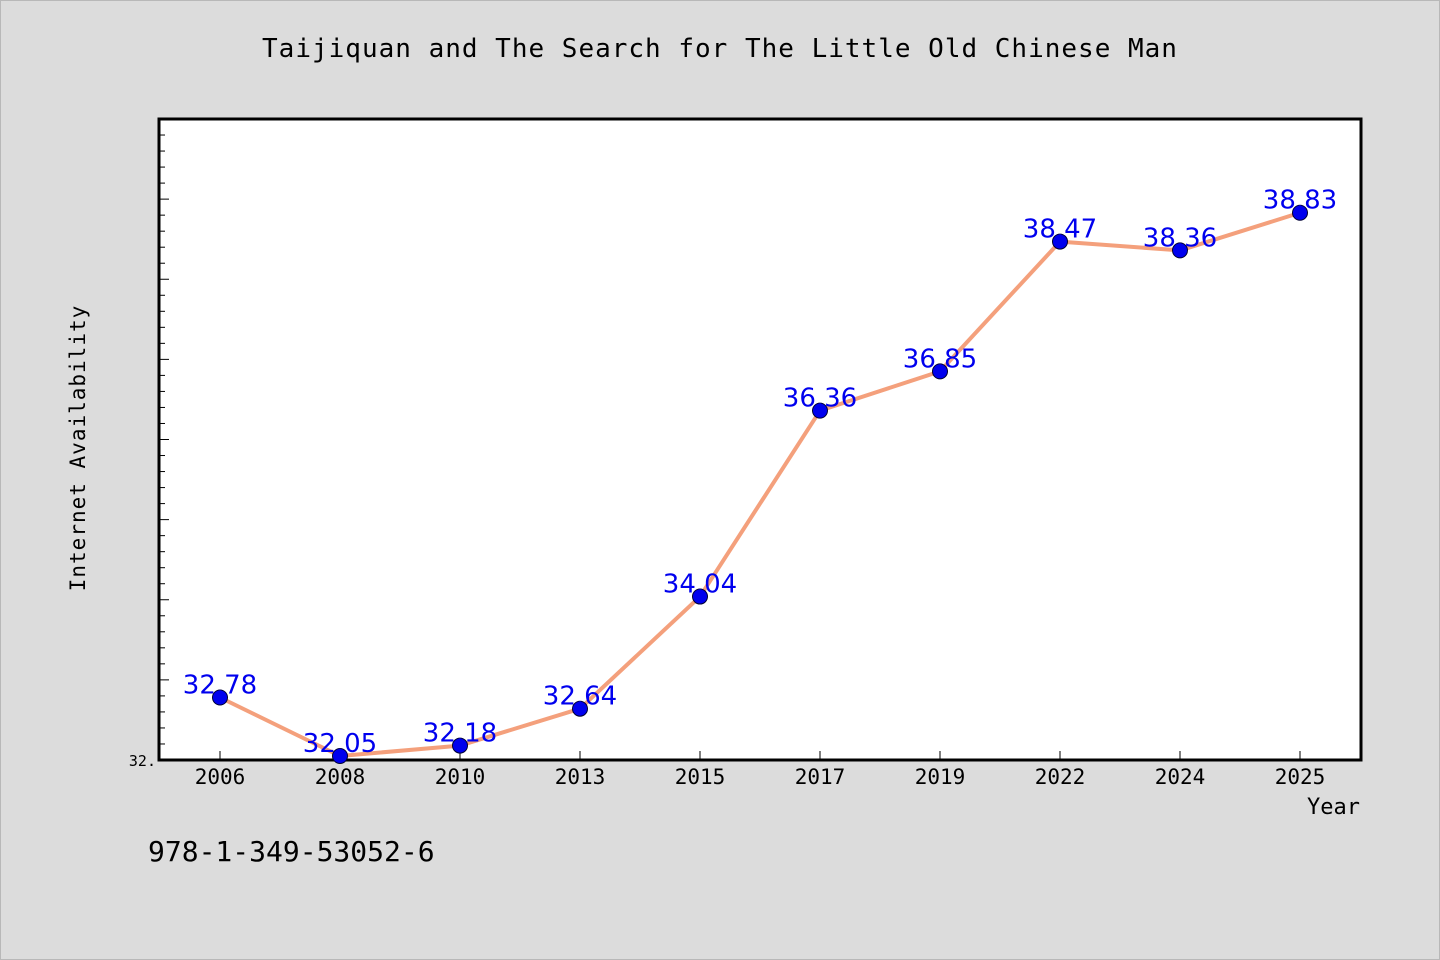 This screenshot has height=960, width=1440. What do you see at coordinates (1300, 777) in the screenshot?
I see `x-tick-label: 2025` at bounding box center [1300, 777].